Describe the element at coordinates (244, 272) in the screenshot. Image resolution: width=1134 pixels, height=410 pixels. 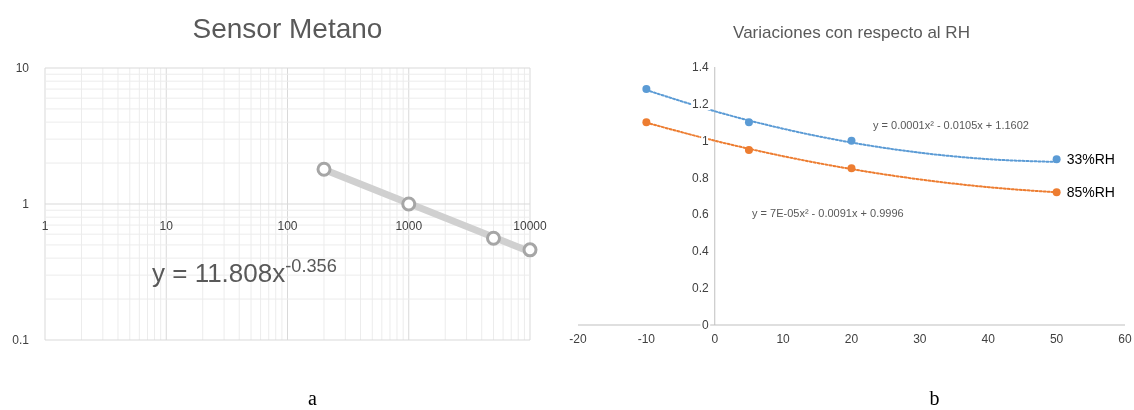
I see `annotation: y = 11.808x$^{-0.356}$` at that location.